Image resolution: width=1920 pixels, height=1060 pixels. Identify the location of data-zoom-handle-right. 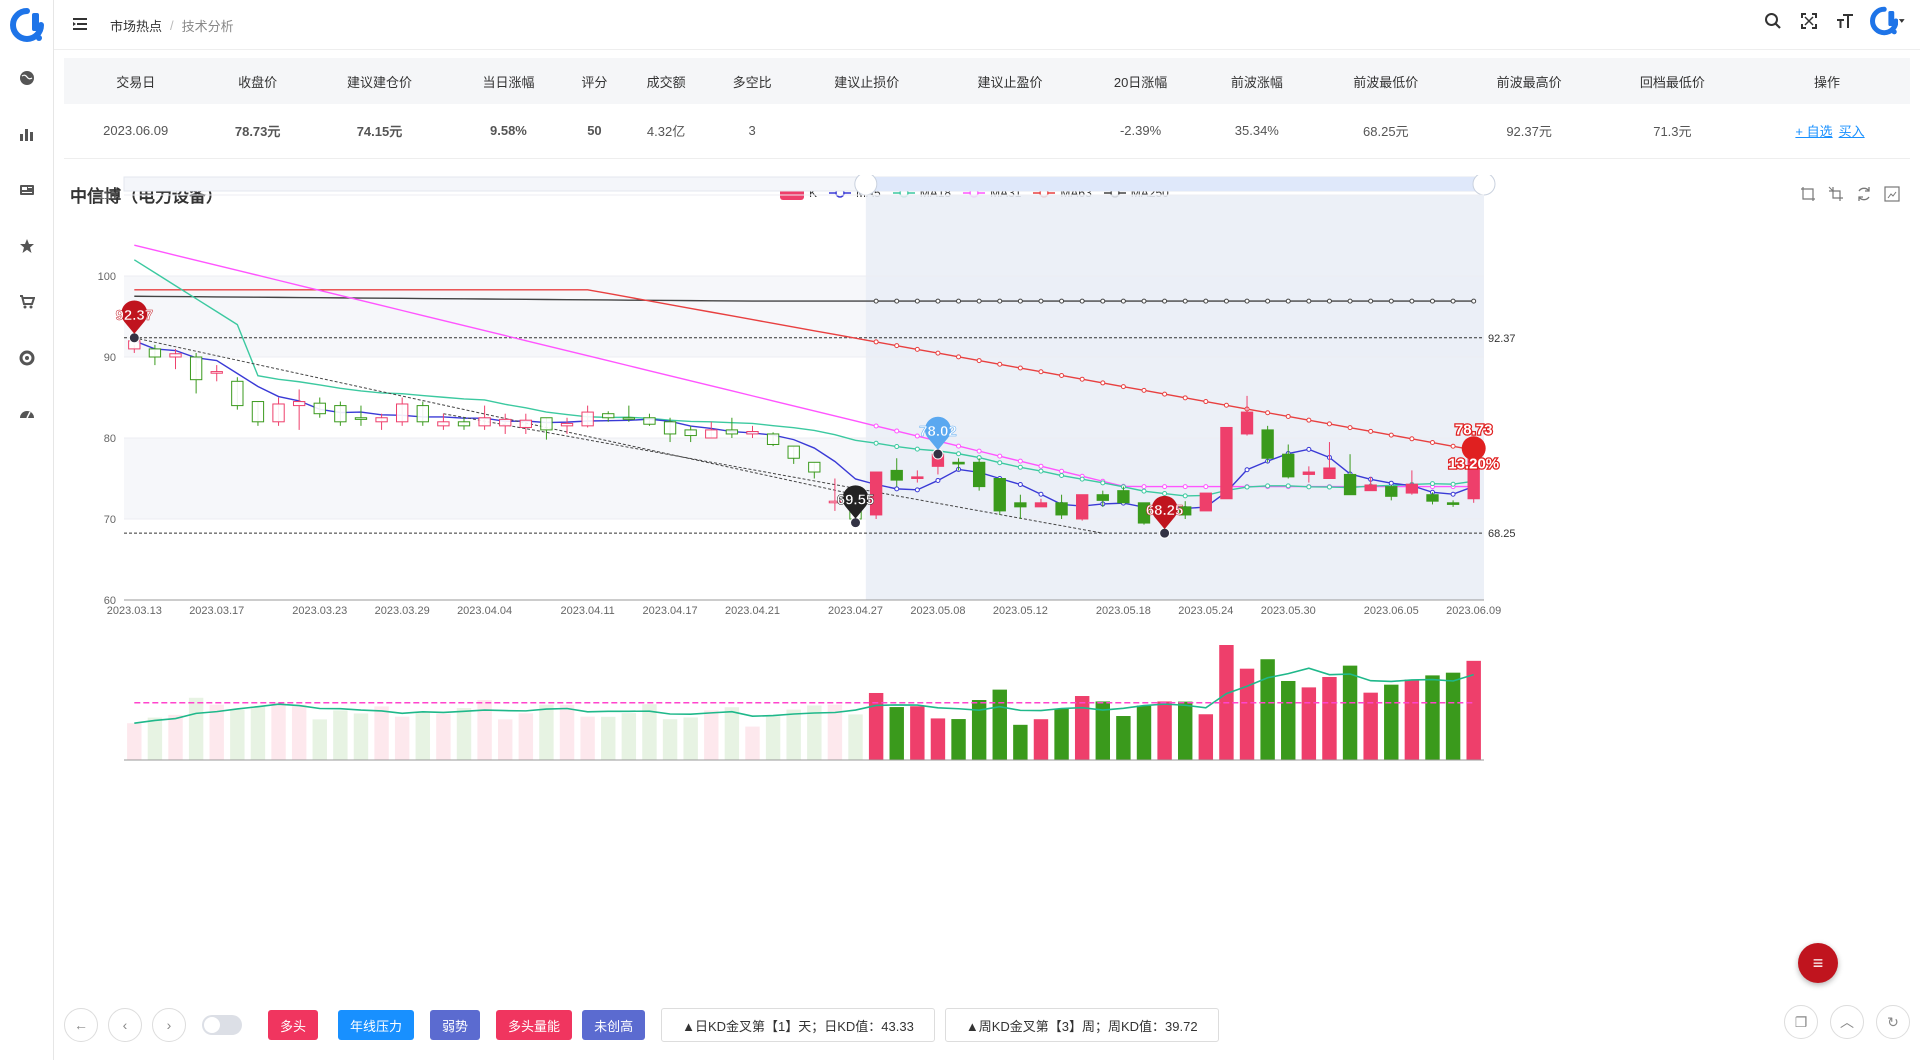
(1484, 185).